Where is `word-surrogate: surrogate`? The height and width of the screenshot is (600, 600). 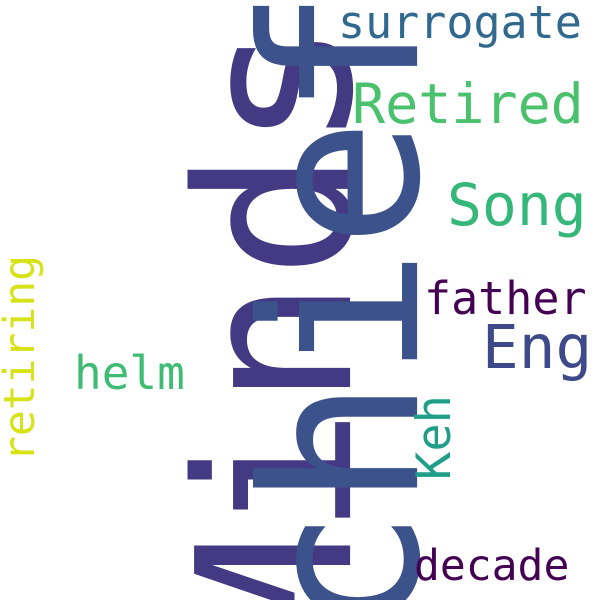
word-surrogate: surrogate is located at coordinates (460, 24).